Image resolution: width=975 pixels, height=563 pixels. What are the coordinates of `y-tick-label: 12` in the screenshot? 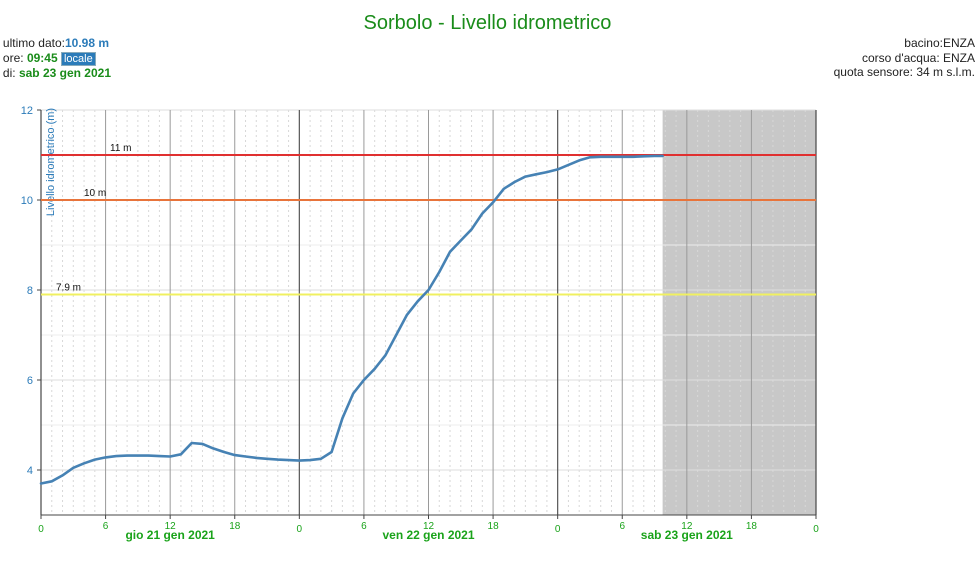 It's located at (27, 111).